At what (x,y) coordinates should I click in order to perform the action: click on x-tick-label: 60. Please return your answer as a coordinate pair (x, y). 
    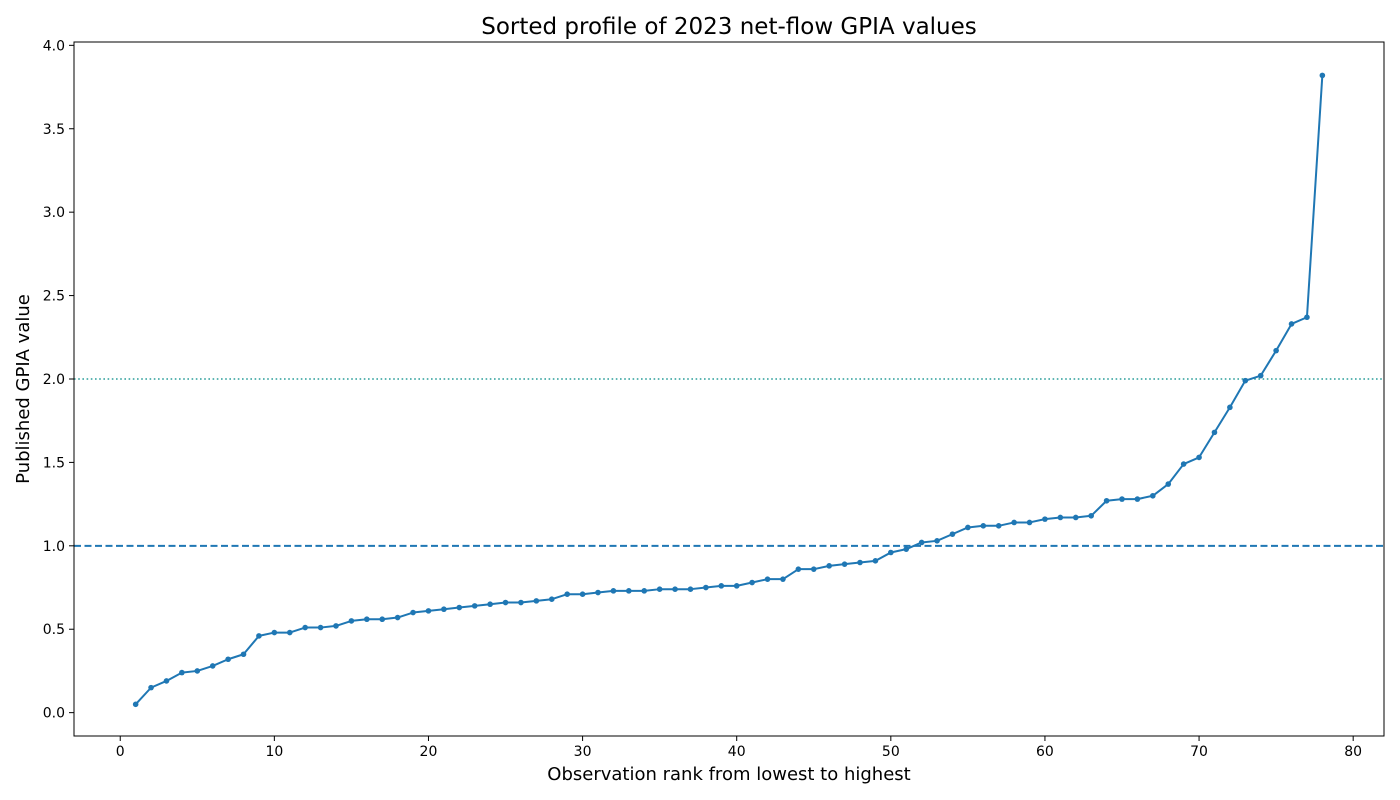
    Looking at the image, I should click on (1045, 752).